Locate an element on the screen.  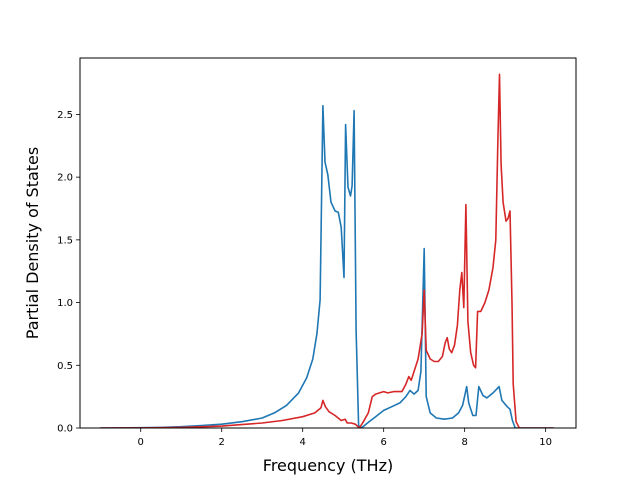
x-tick-label: 0 is located at coordinates (141, 442).